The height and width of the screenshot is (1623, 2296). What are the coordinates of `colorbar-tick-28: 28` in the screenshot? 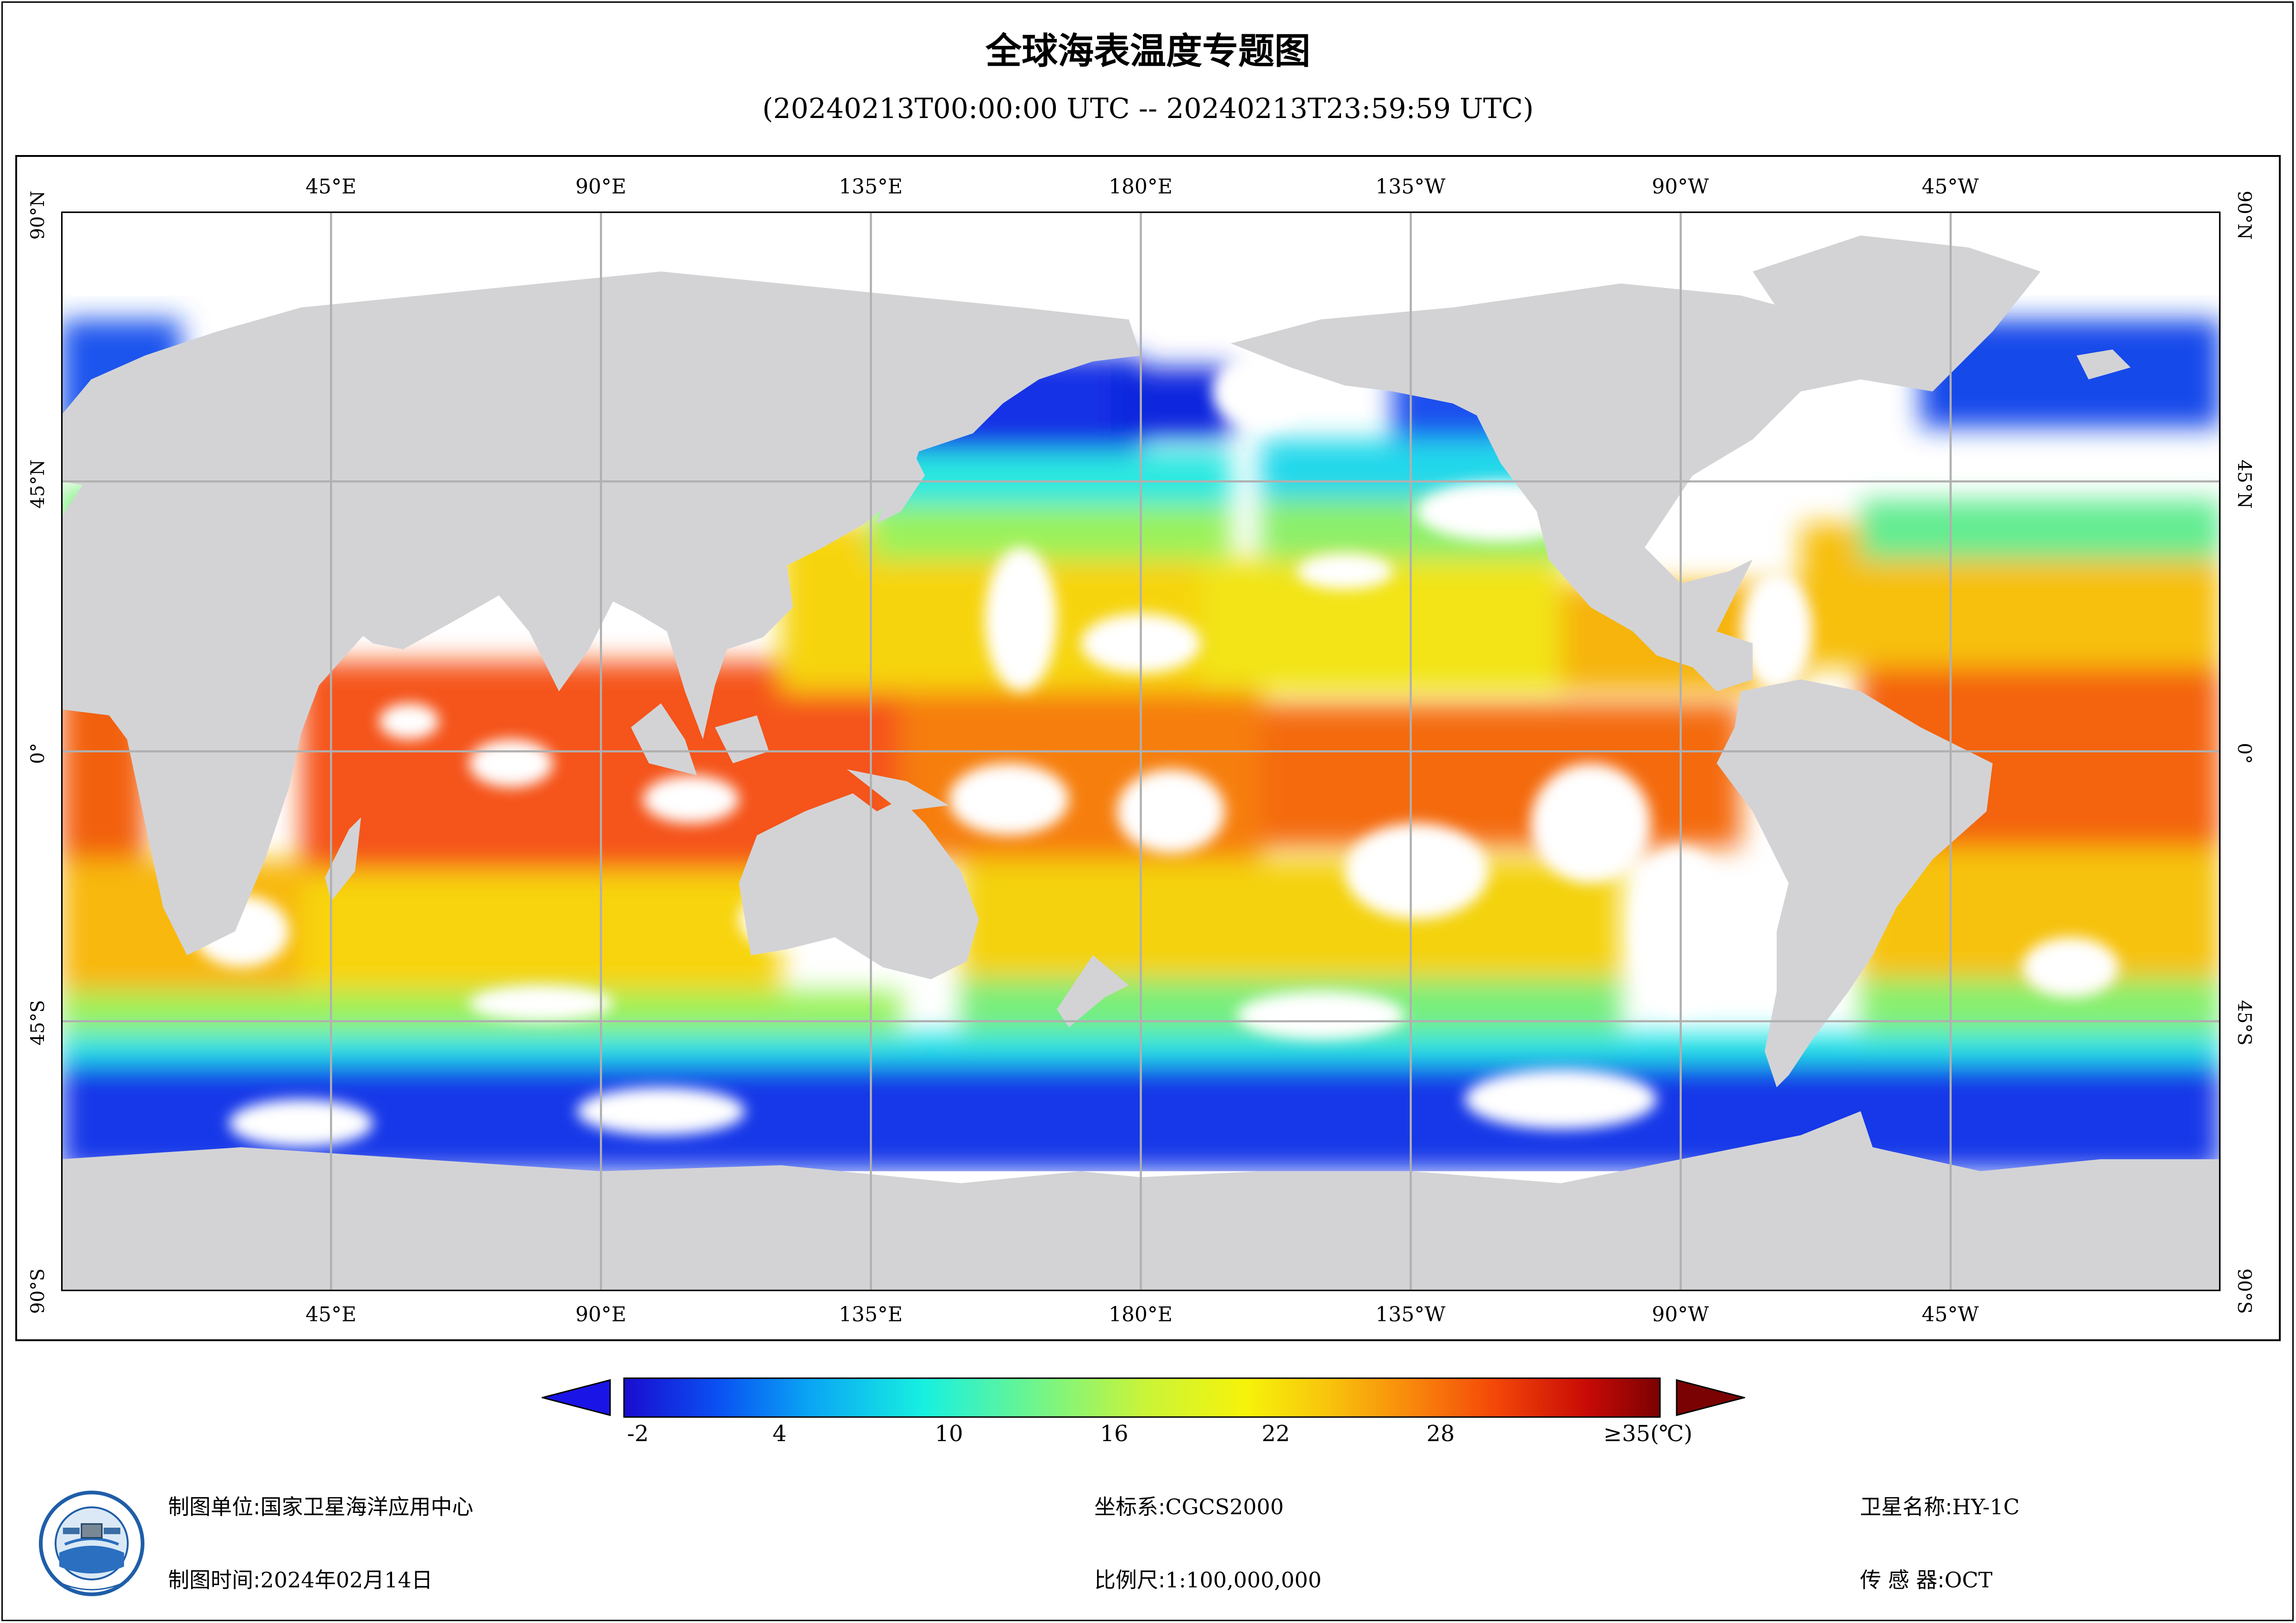 It's located at (1440, 1434).